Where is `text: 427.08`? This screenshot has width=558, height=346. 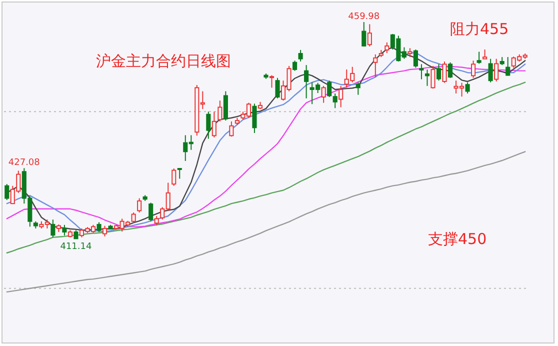
text: 427.08 is located at coordinates (24, 163).